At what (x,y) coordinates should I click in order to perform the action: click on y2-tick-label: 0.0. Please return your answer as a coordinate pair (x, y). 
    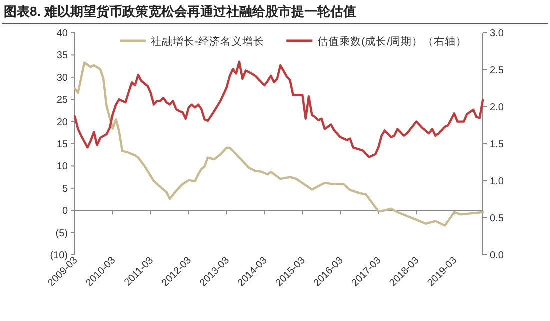
    Looking at the image, I should click on (497, 256).